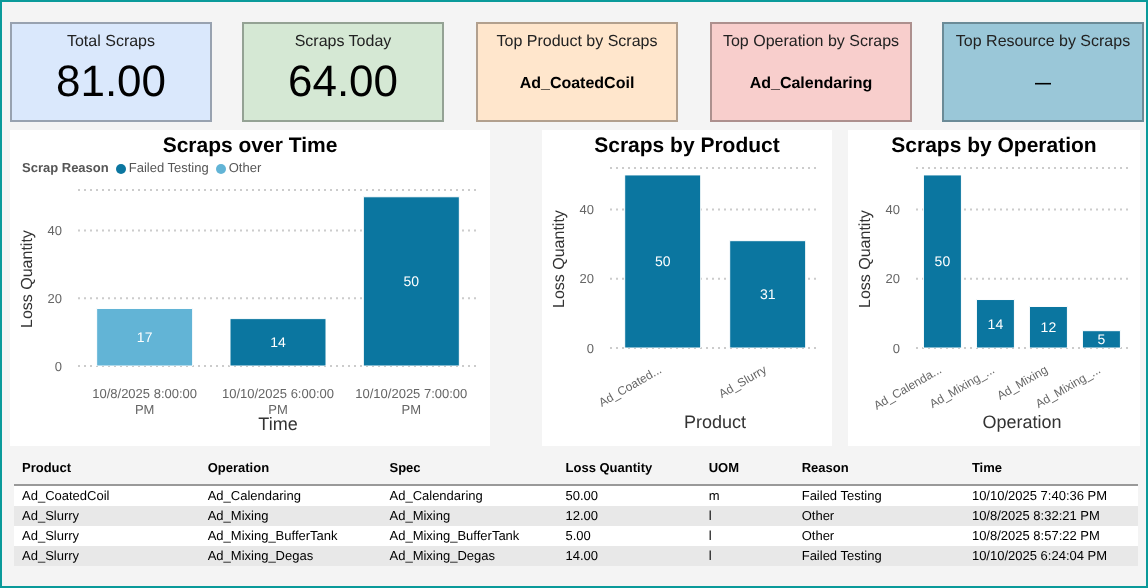 The image size is (1148, 588). Describe the element at coordinates (343, 82) in the screenshot. I see `text: 64.00` at that location.